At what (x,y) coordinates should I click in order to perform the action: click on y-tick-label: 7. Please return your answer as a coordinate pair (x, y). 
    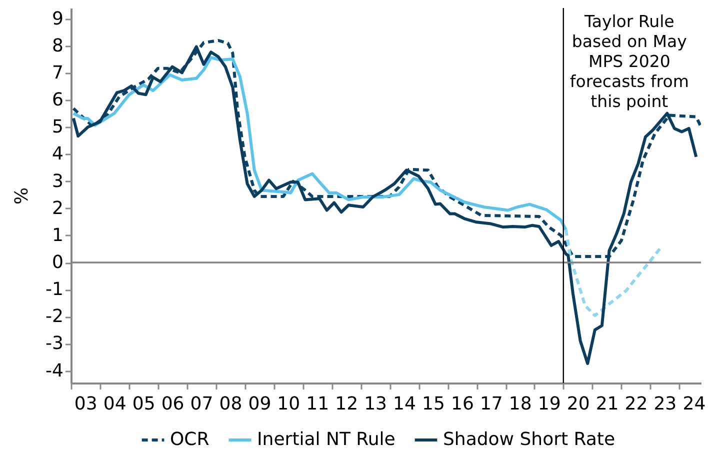
    Looking at the image, I should click on (58, 73).